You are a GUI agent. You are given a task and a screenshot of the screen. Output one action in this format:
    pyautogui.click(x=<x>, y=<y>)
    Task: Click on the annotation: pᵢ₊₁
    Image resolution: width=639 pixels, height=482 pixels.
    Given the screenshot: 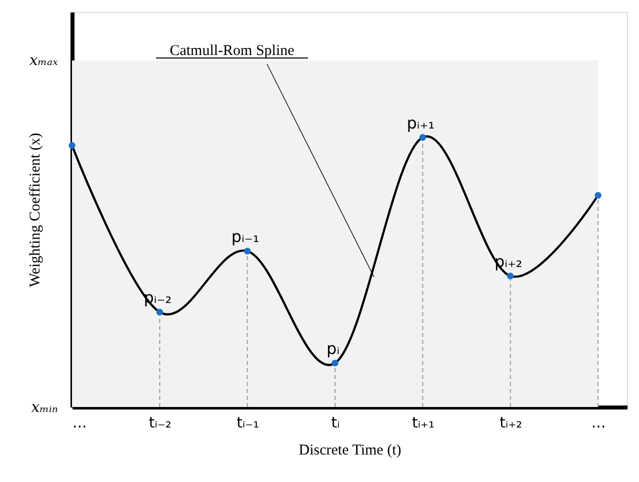 What is the action you would take?
    pyautogui.click(x=420, y=122)
    